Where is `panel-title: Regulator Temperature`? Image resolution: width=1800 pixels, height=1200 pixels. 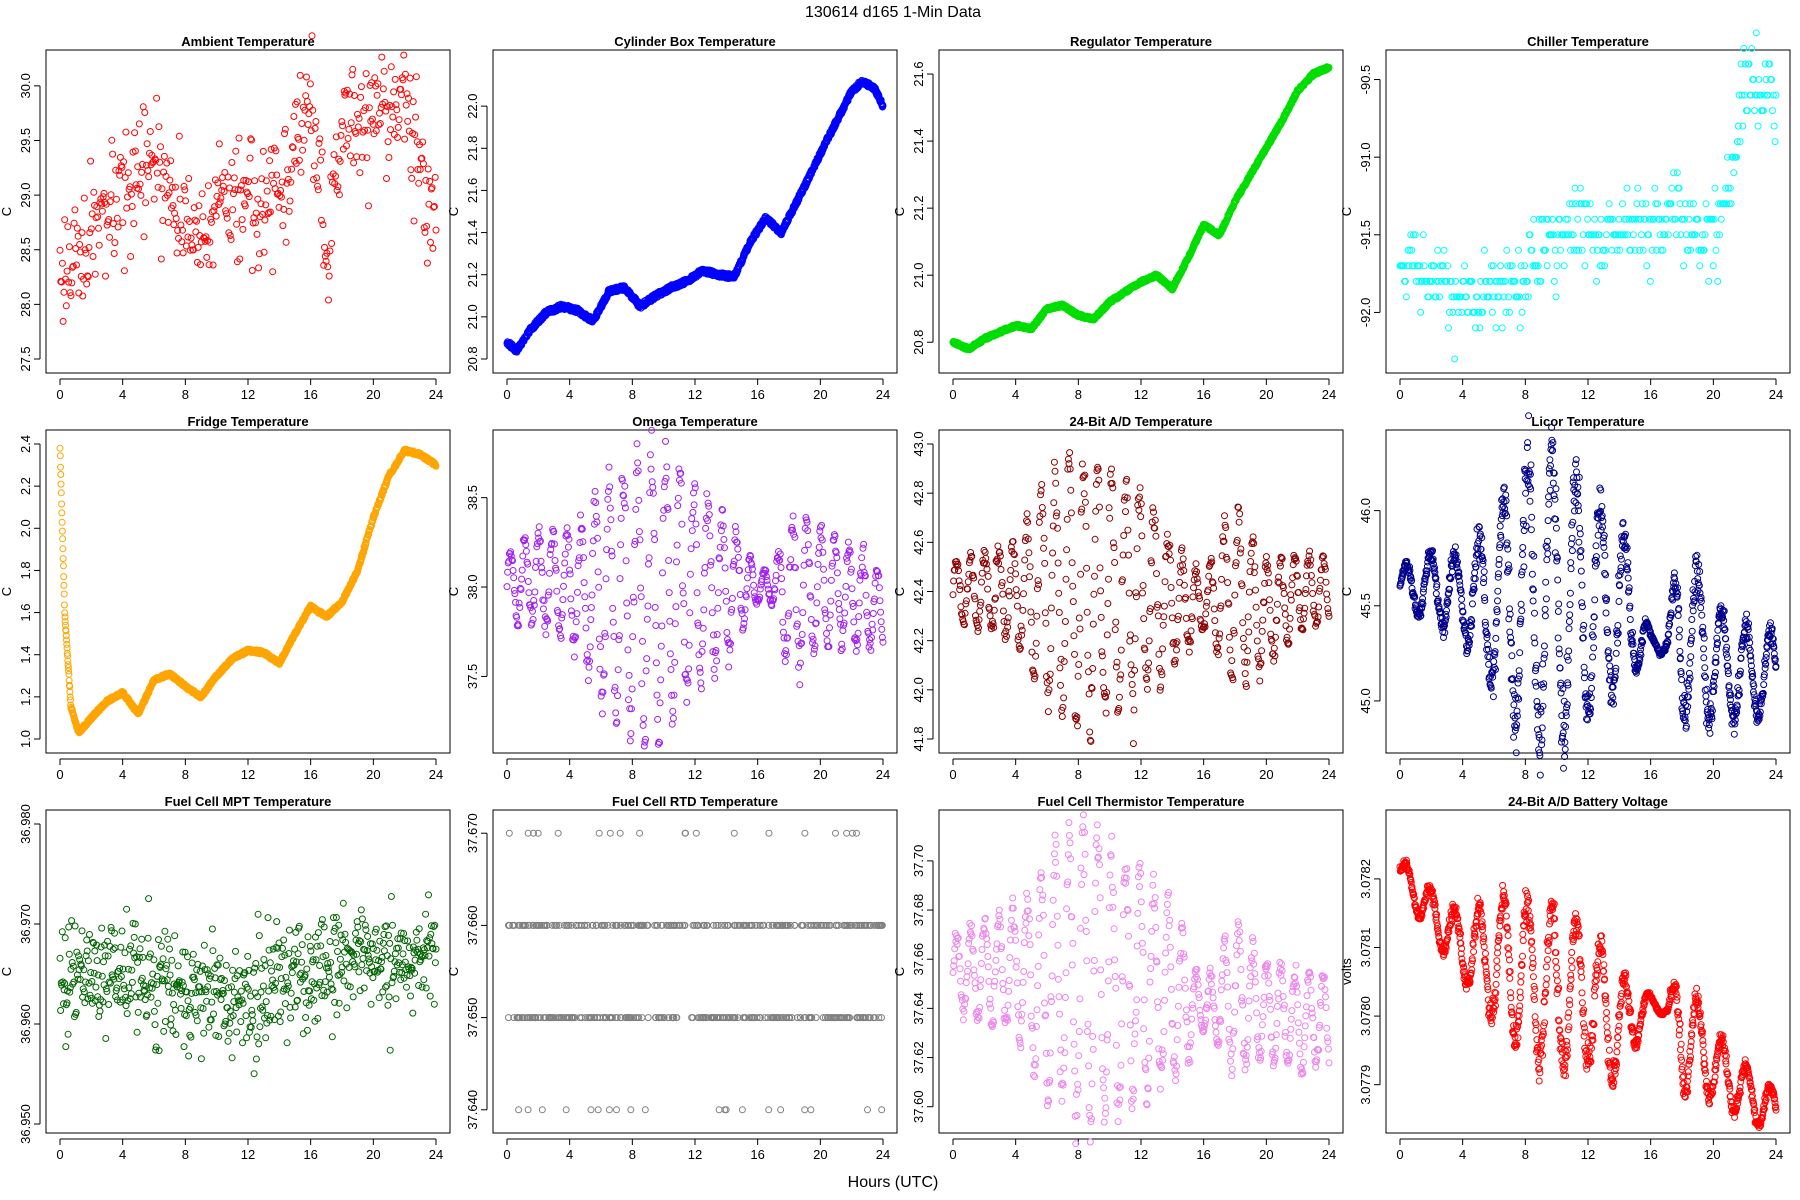 panel-title: Regulator Temperature is located at coordinates (1141, 41).